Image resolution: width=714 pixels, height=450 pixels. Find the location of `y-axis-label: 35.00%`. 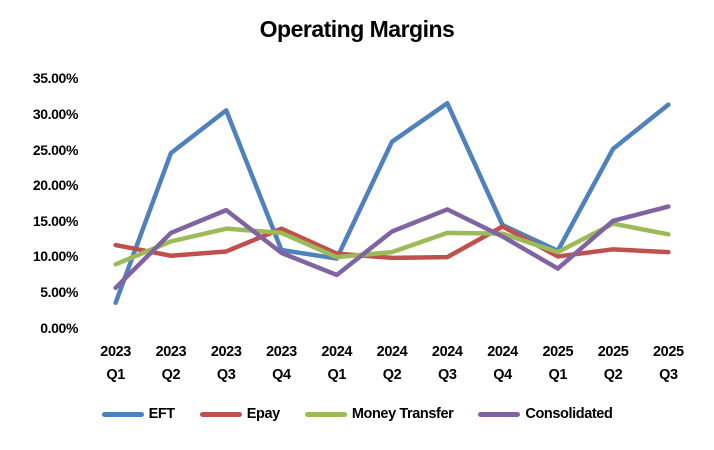

y-axis-label: 35.00% is located at coordinates (55, 78).